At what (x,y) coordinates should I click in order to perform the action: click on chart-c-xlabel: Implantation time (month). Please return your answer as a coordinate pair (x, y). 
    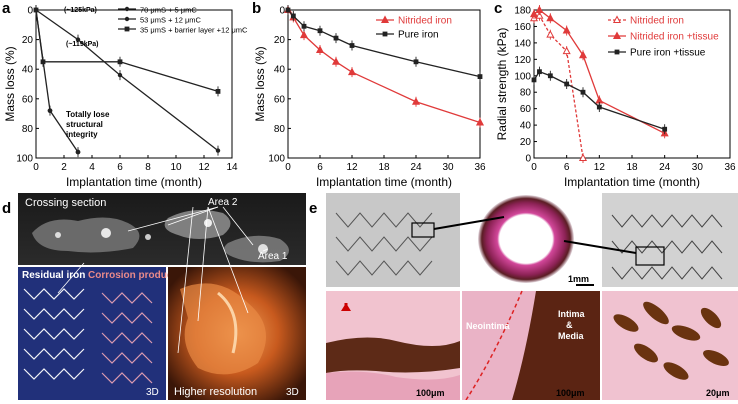
    Looking at the image, I should click on (632, 182).